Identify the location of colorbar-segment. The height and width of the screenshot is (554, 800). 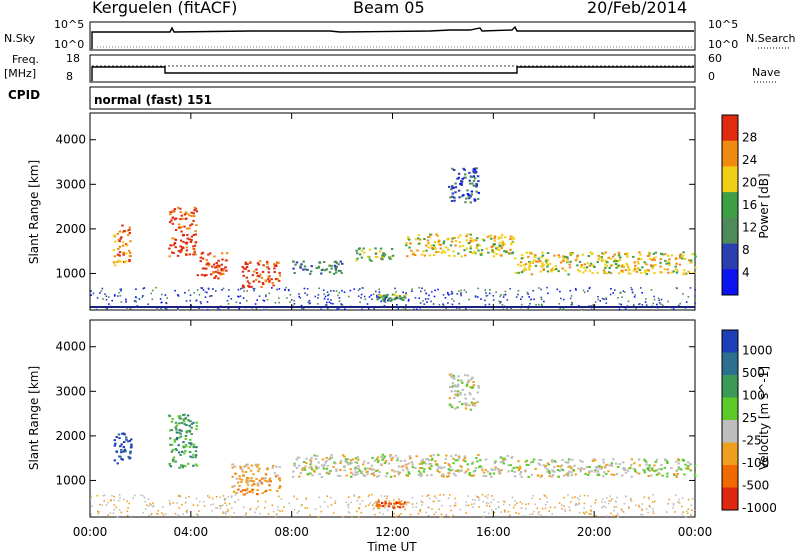
(730, 179).